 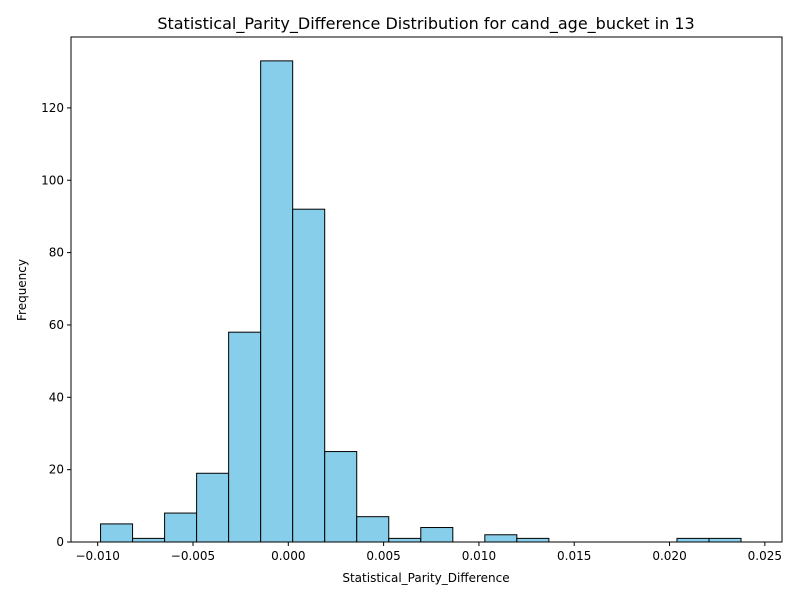 I want to click on y-axis-ticks: 0 20 40 60 80 100 120, so click(x=56, y=325).